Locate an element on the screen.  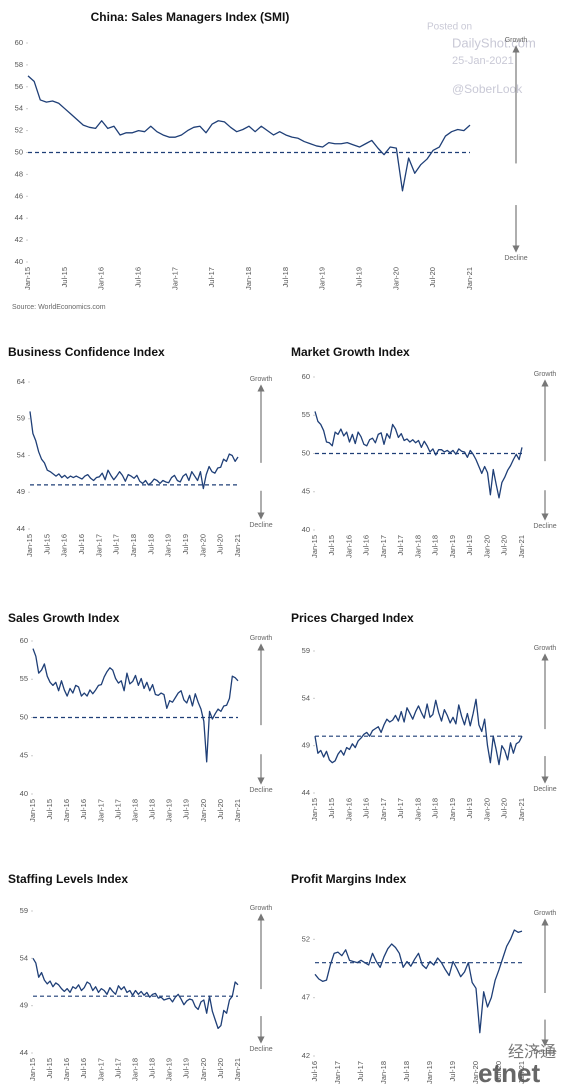
chart-title: Staffing Levels Index is located at coordinates (68, 879).